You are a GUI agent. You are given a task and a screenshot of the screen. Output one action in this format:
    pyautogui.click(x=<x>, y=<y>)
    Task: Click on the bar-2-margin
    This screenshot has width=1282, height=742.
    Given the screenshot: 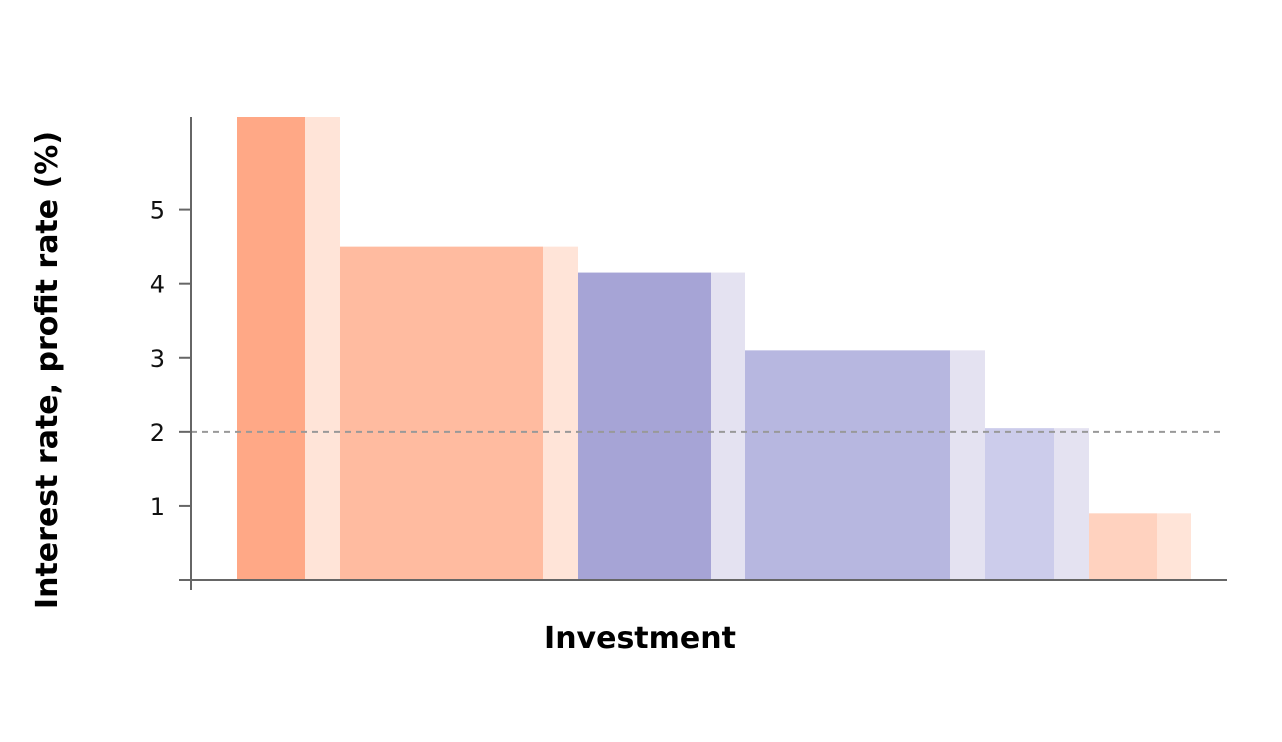 What is the action you would take?
    pyautogui.click(x=560, y=413)
    